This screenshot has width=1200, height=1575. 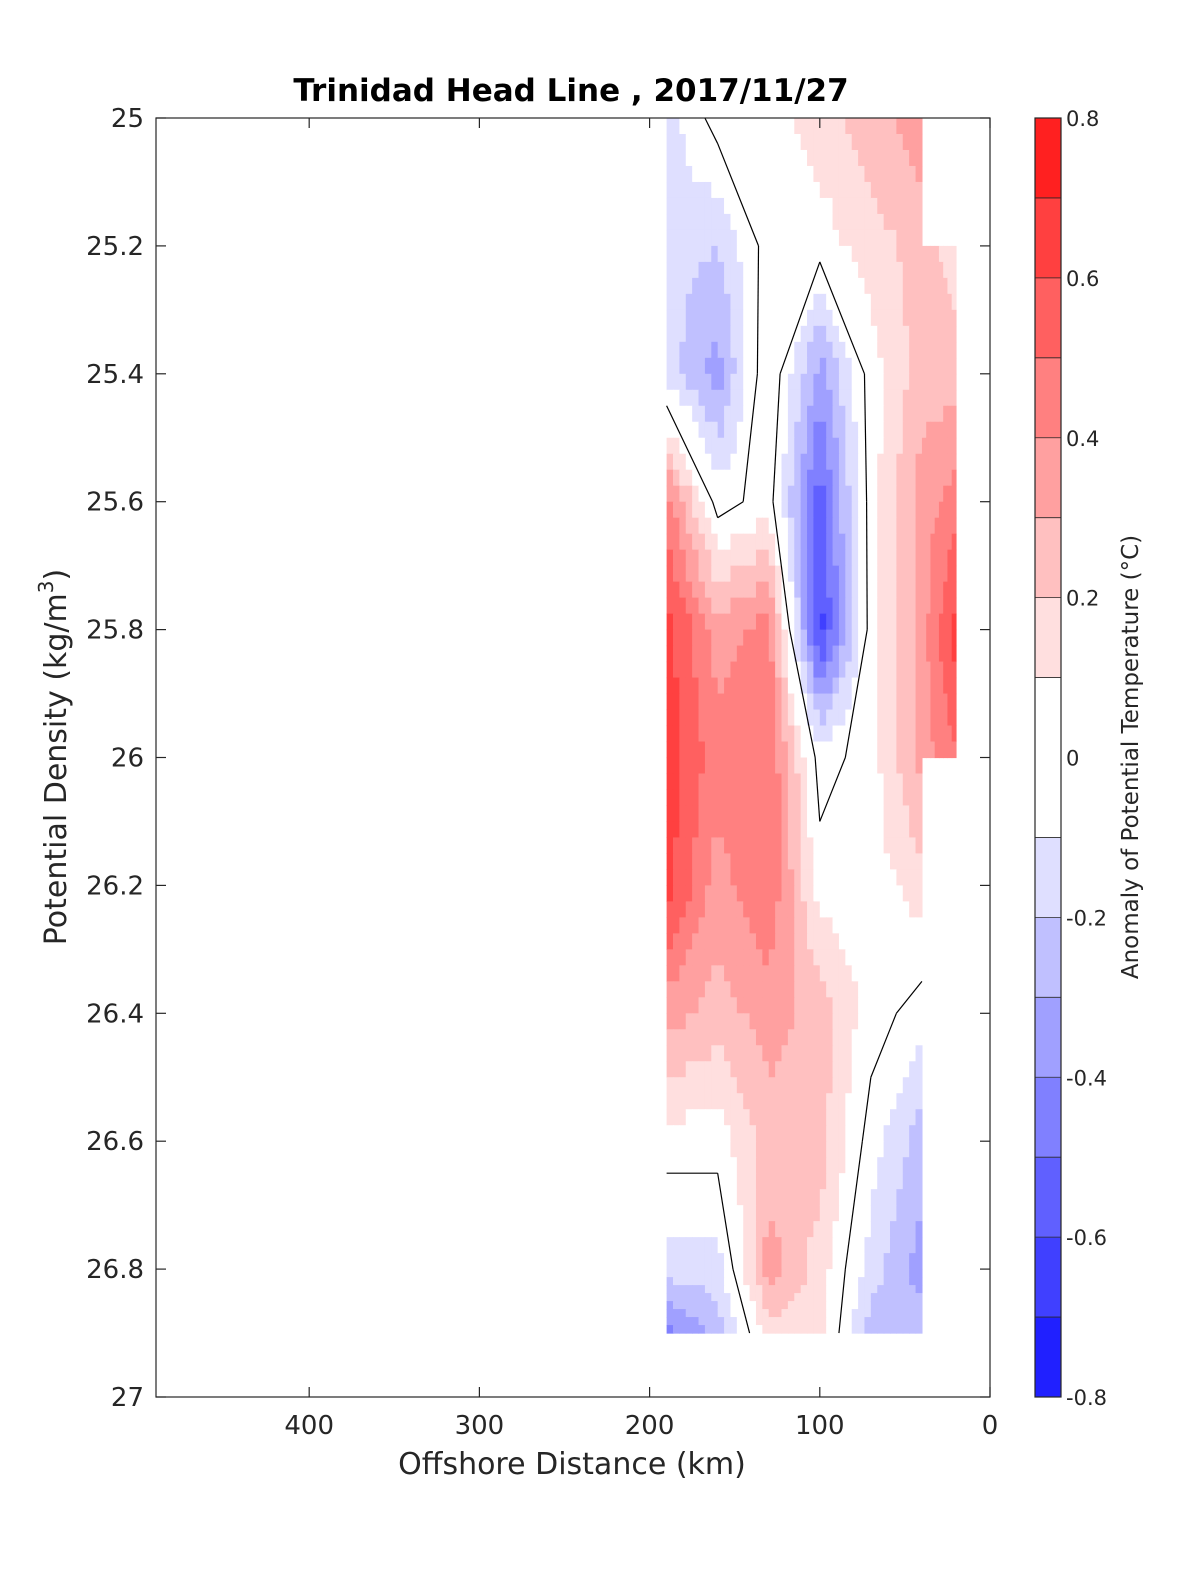 What do you see at coordinates (800, 318) in the screenshot?
I see `zero-contour-segment` at bounding box center [800, 318].